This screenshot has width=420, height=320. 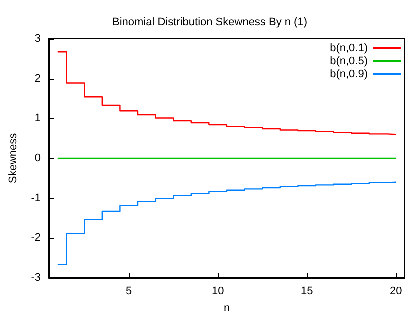 I want to click on x-tick-label: 5, so click(x=129, y=292).